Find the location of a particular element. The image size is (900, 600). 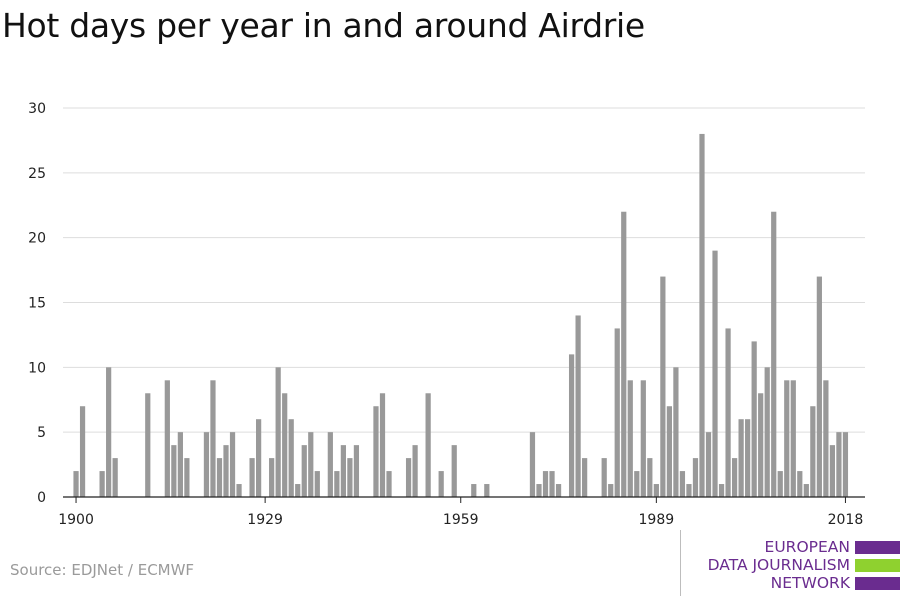

y-tick-label: 30 is located at coordinates (37, 109).